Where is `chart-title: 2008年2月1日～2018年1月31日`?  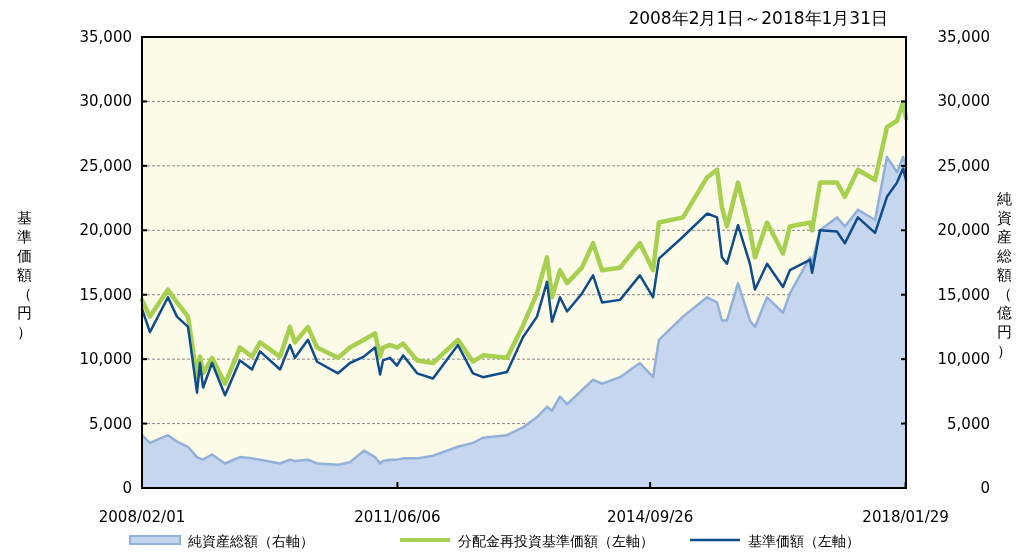
chart-title: 2008年2月1日～2018年1月31日 is located at coordinates (758, 18).